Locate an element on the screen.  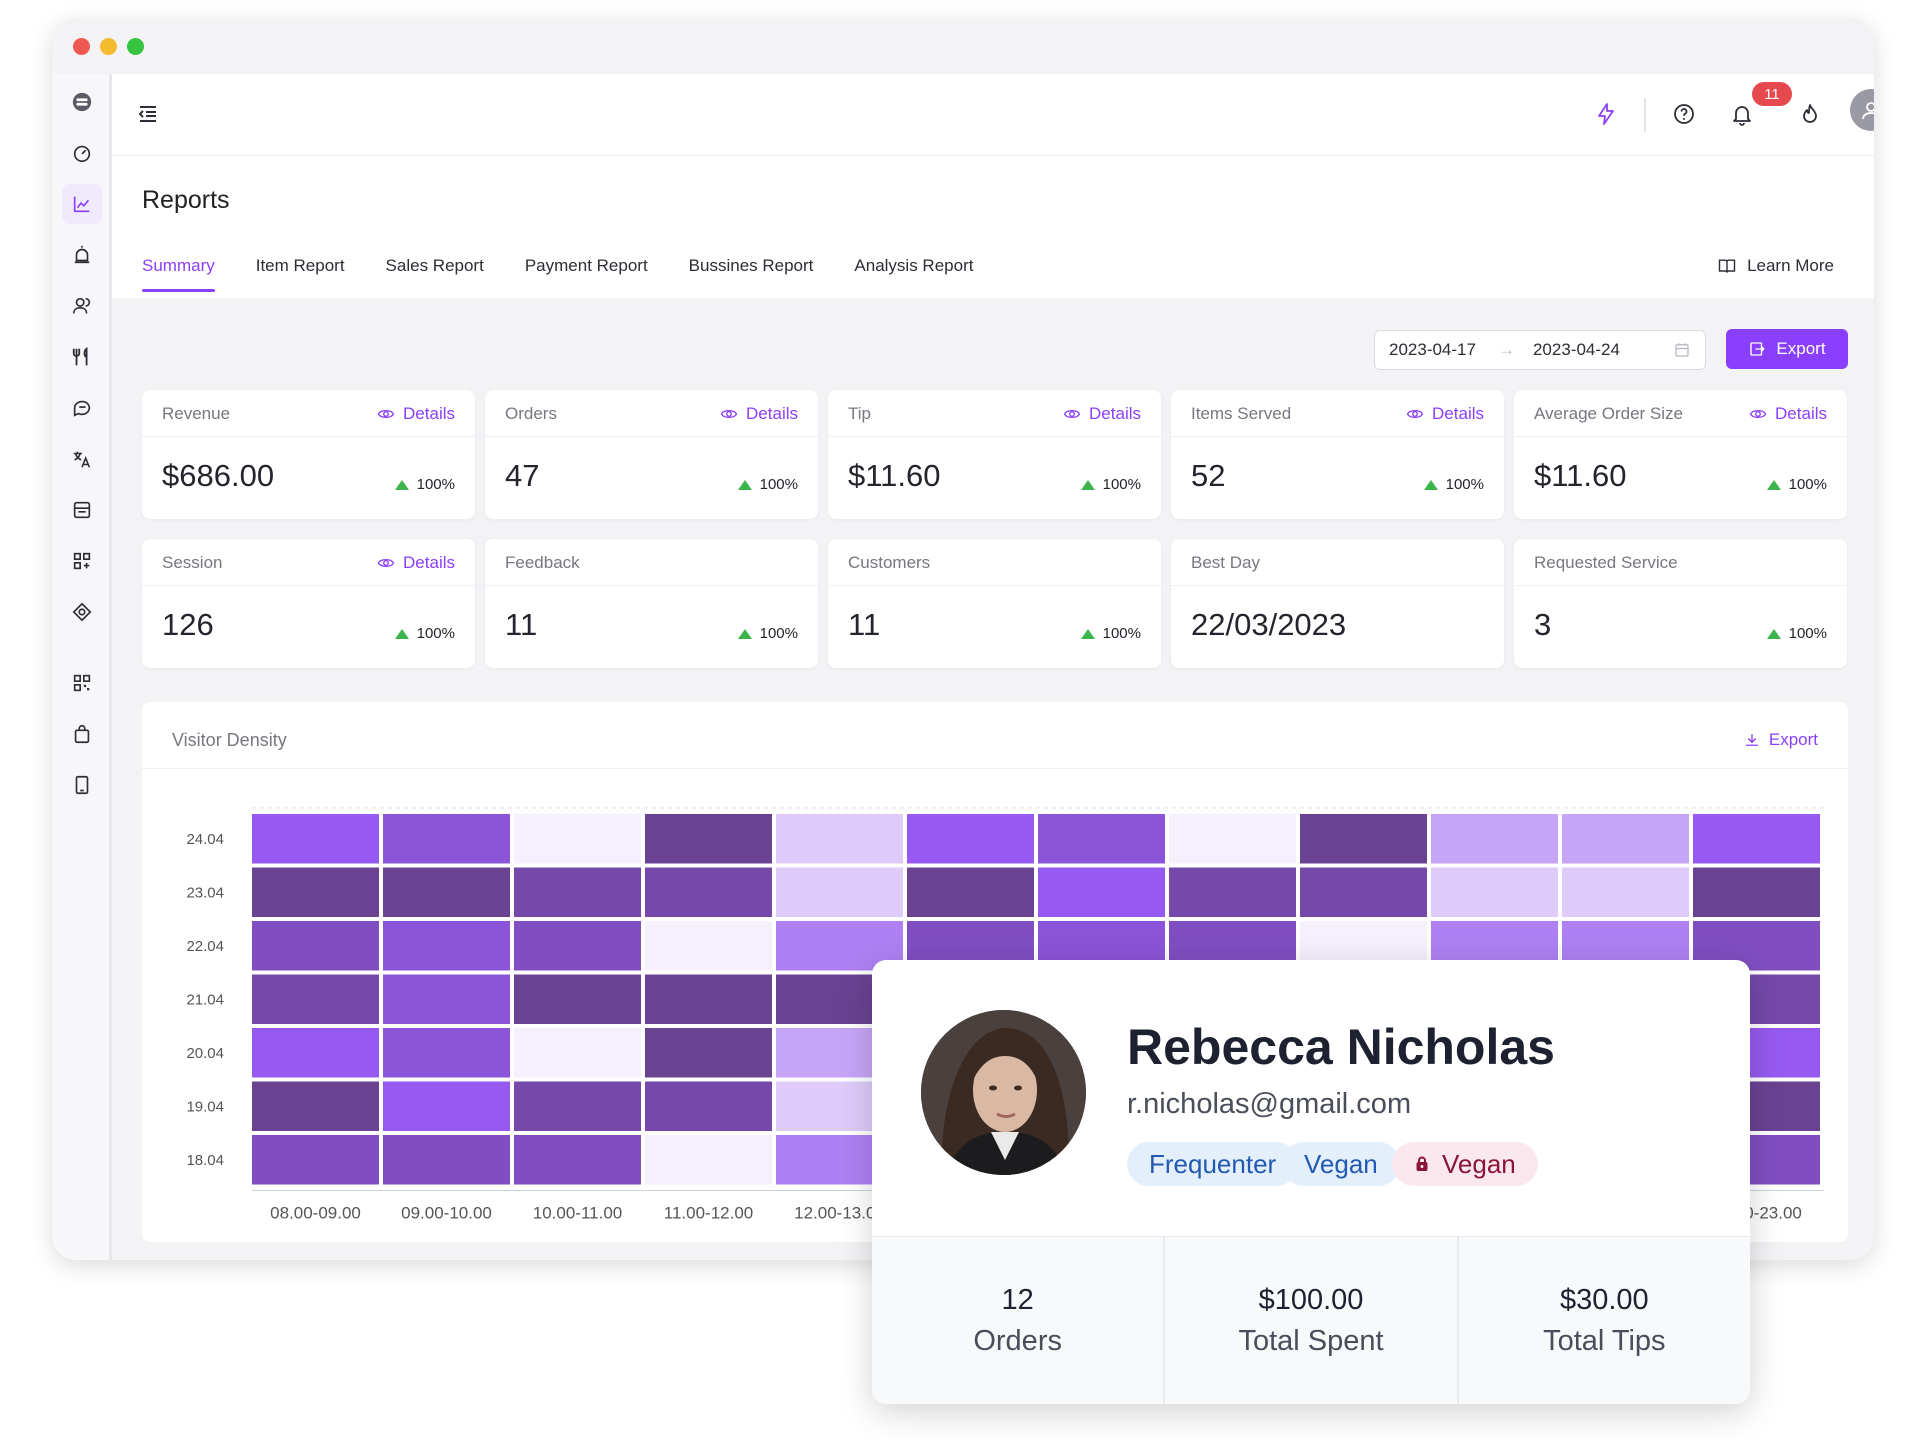
alarm-icon is located at coordinates (82, 254).